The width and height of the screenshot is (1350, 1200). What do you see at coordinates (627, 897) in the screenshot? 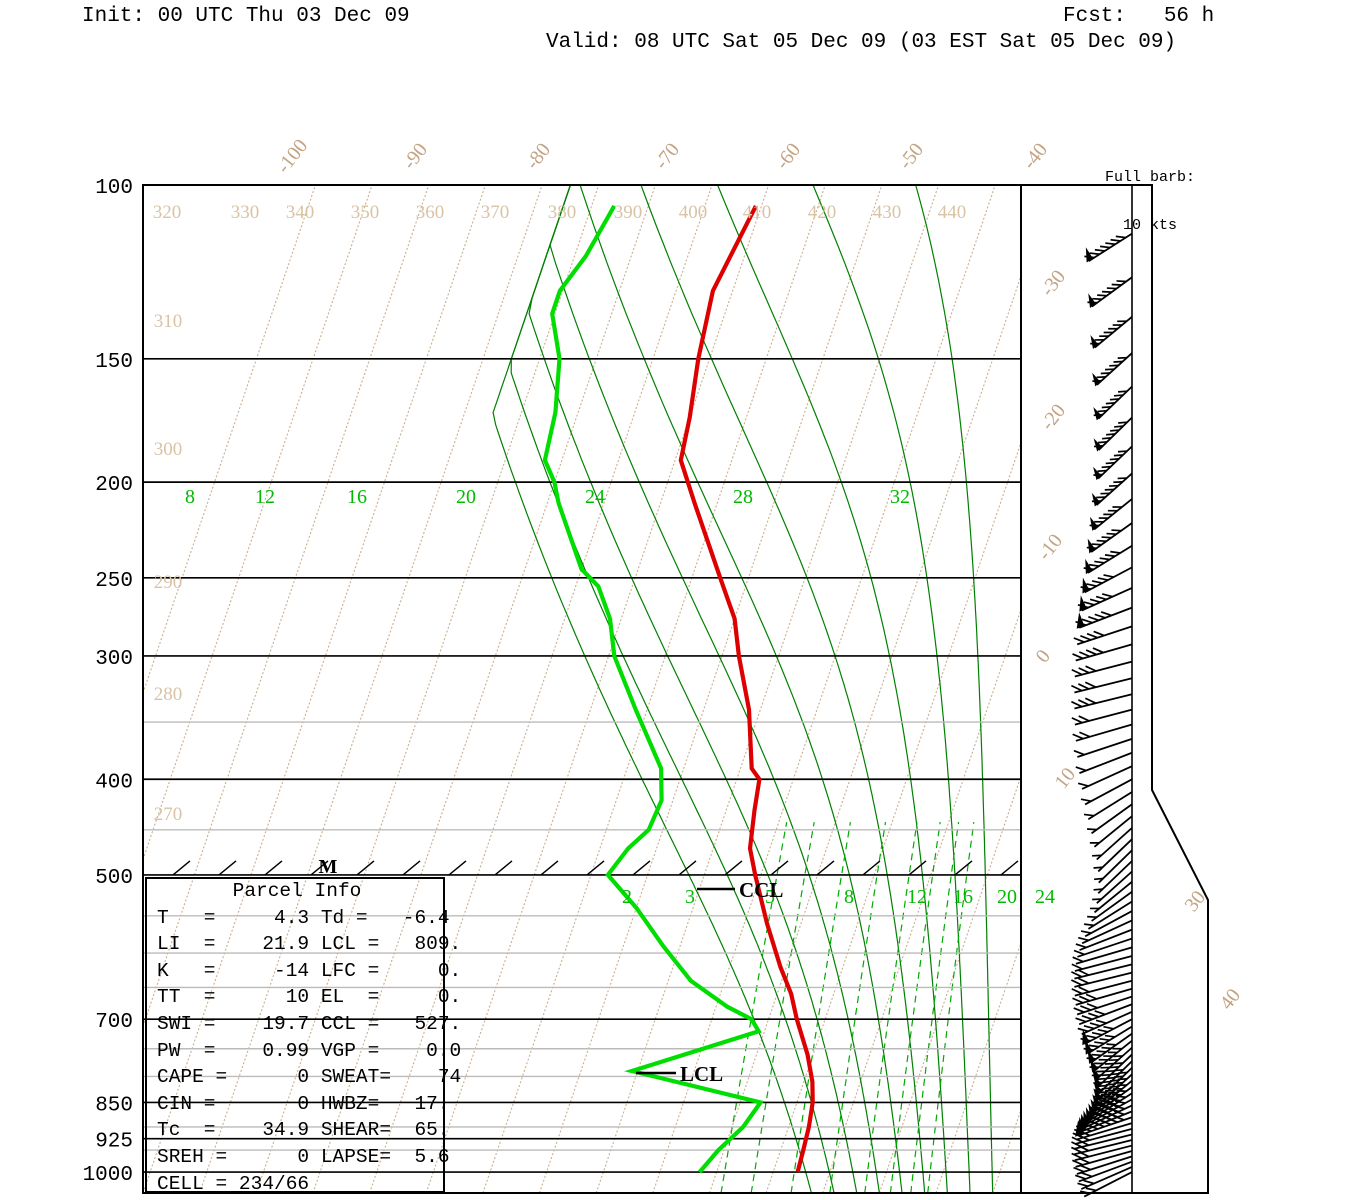
I see `chart-text: 2` at bounding box center [627, 897].